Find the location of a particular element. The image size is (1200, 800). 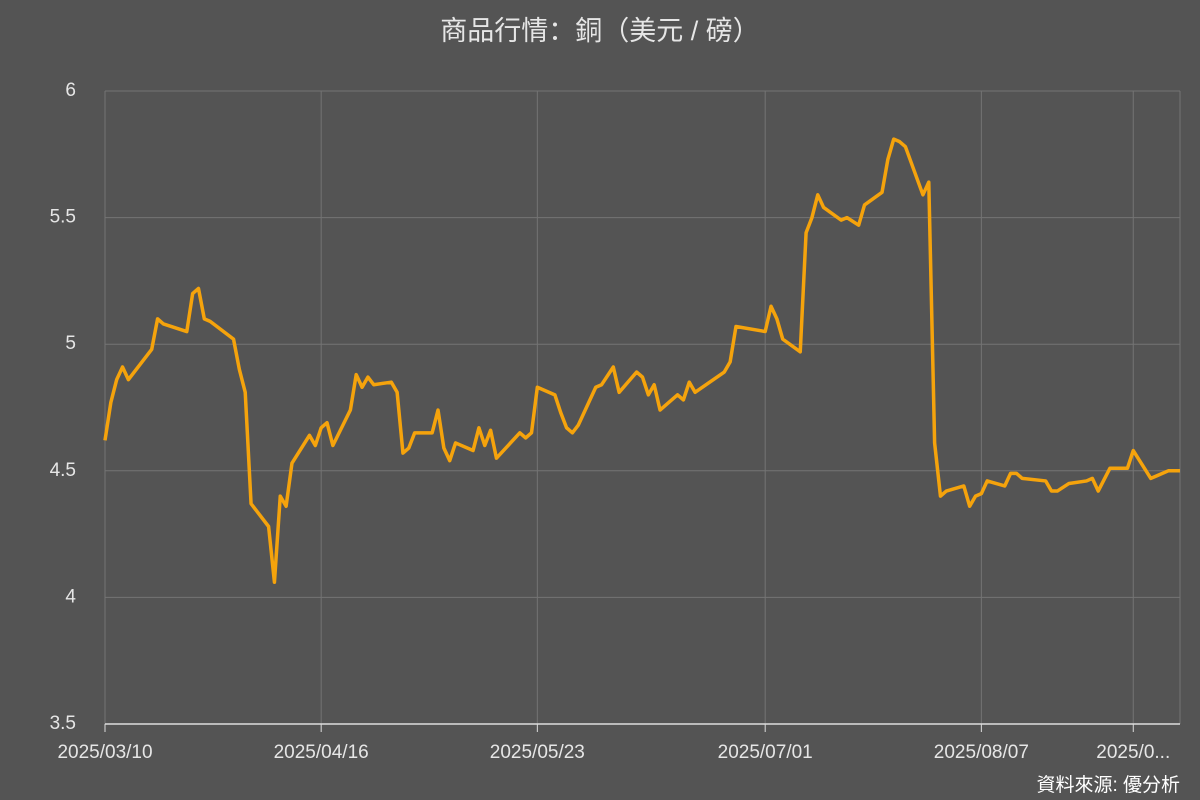

chart-title: 商品行情：銅（美元 / 磅） is located at coordinates (600, 31).